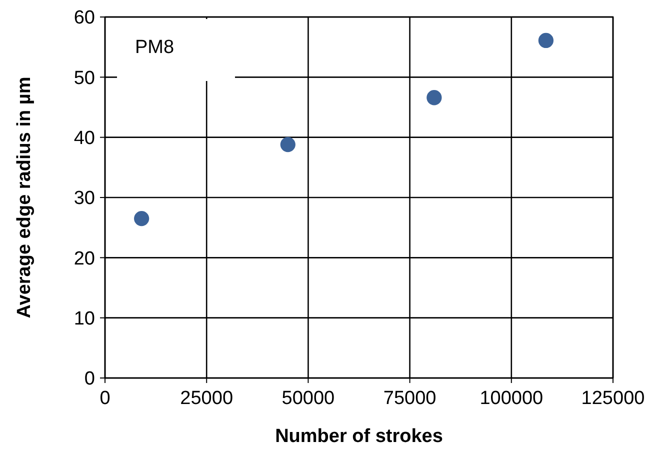 The height and width of the screenshot is (456, 661). What do you see at coordinates (84, 319) in the screenshot?
I see `y-tick-label: 10` at bounding box center [84, 319].